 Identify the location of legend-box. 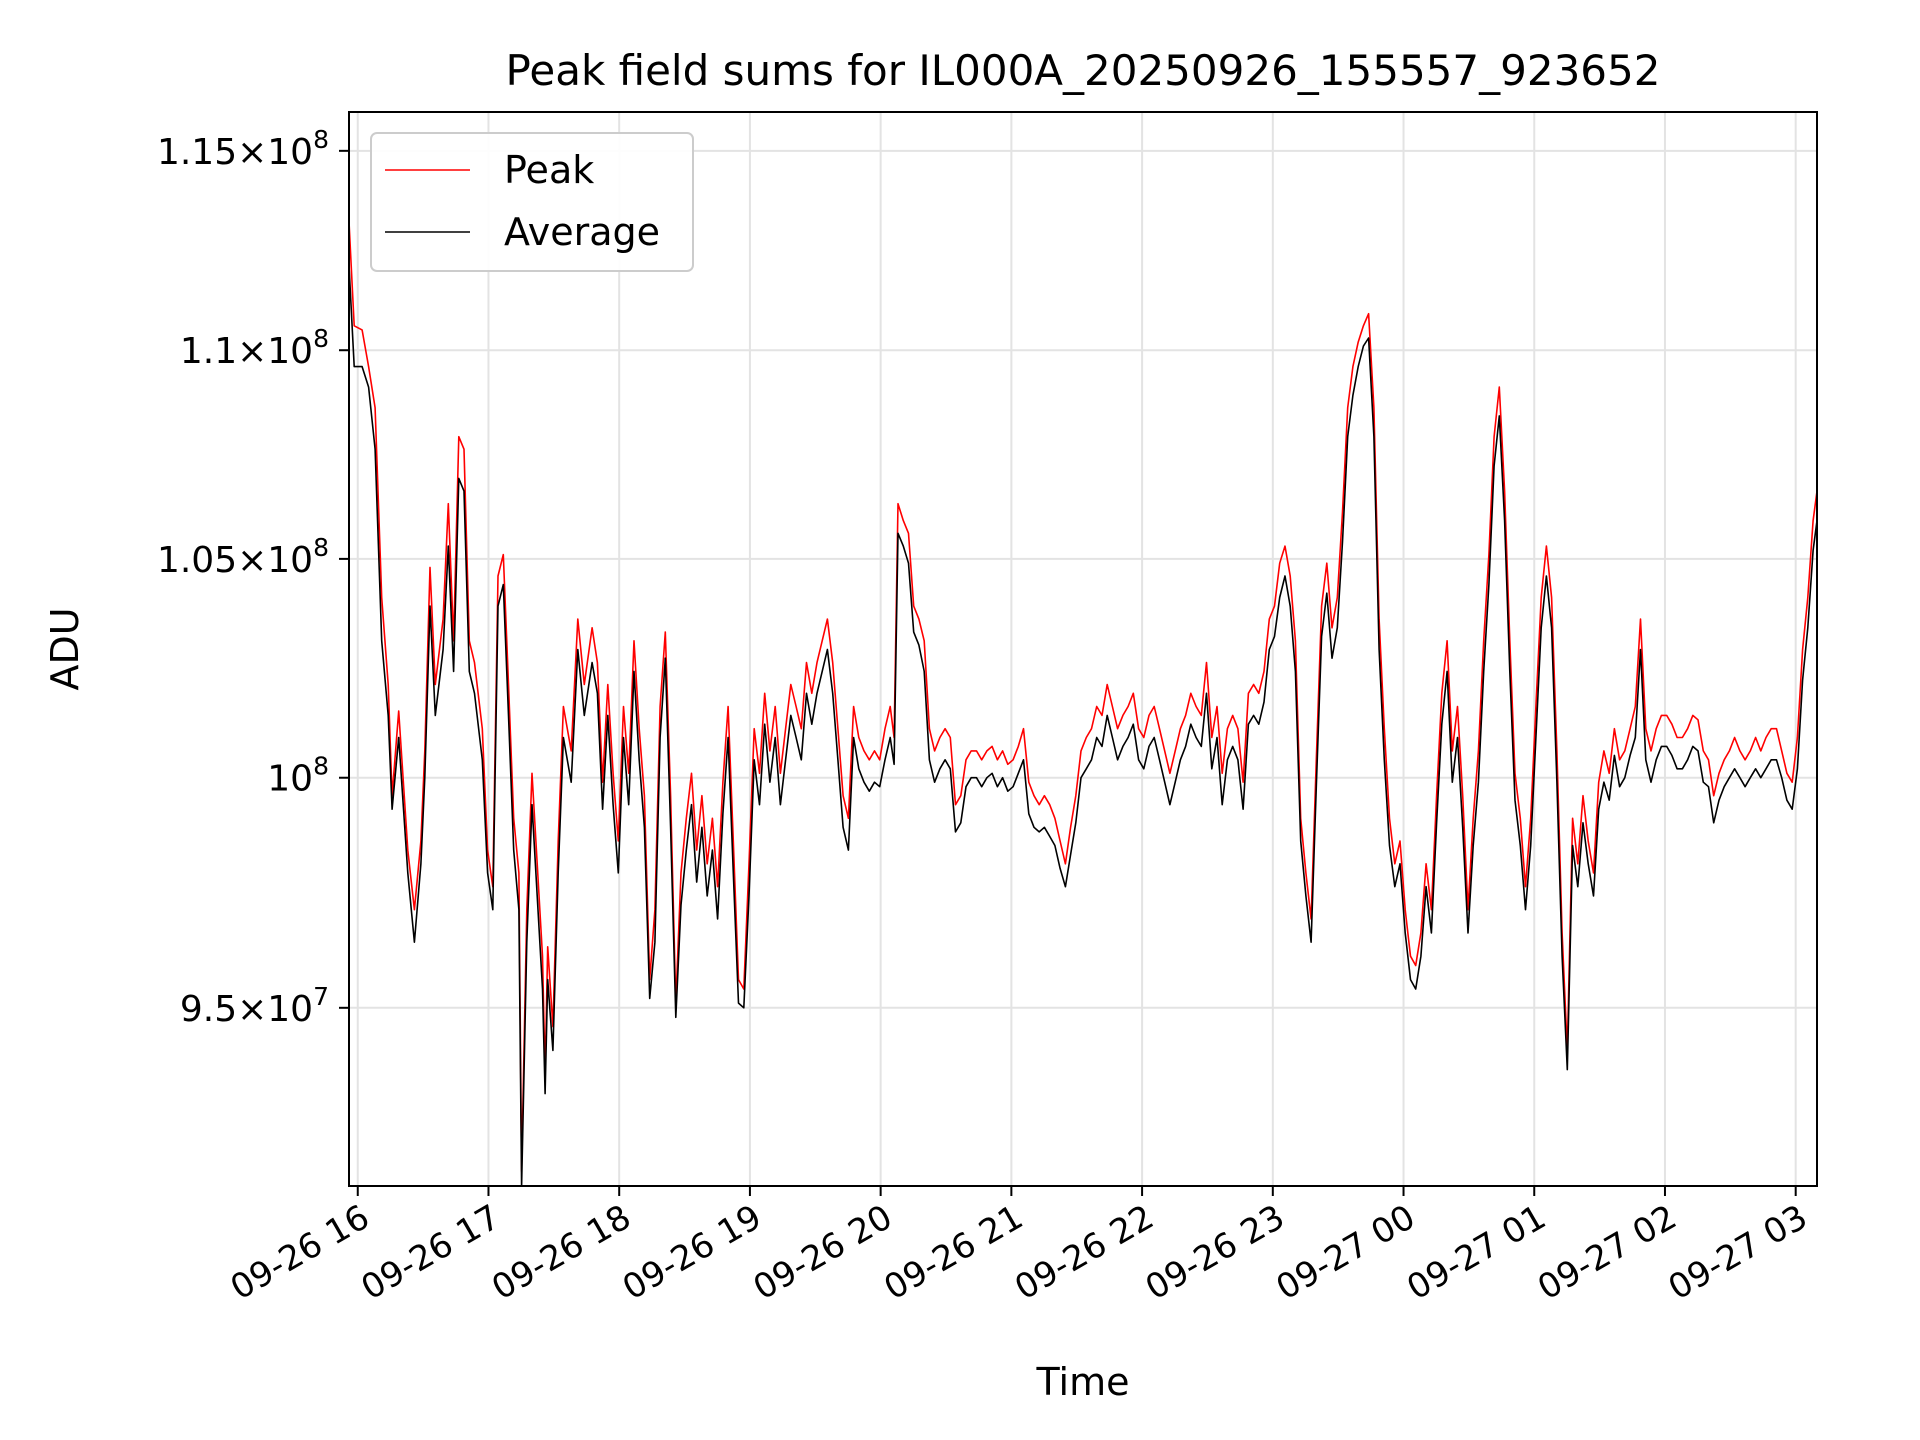
(532, 202).